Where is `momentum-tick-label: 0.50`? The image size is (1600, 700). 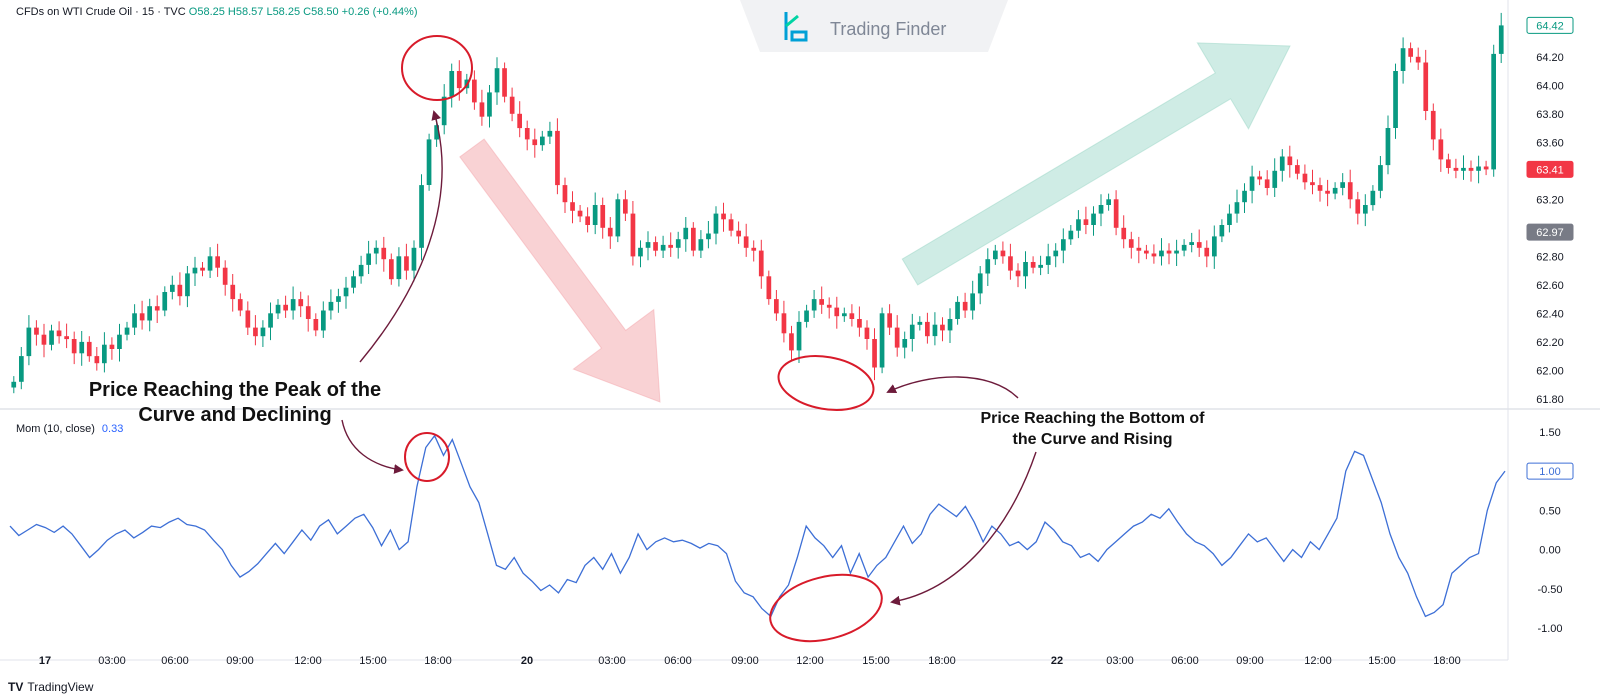 momentum-tick-label: 0.50 is located at coordinates (1549, 511).